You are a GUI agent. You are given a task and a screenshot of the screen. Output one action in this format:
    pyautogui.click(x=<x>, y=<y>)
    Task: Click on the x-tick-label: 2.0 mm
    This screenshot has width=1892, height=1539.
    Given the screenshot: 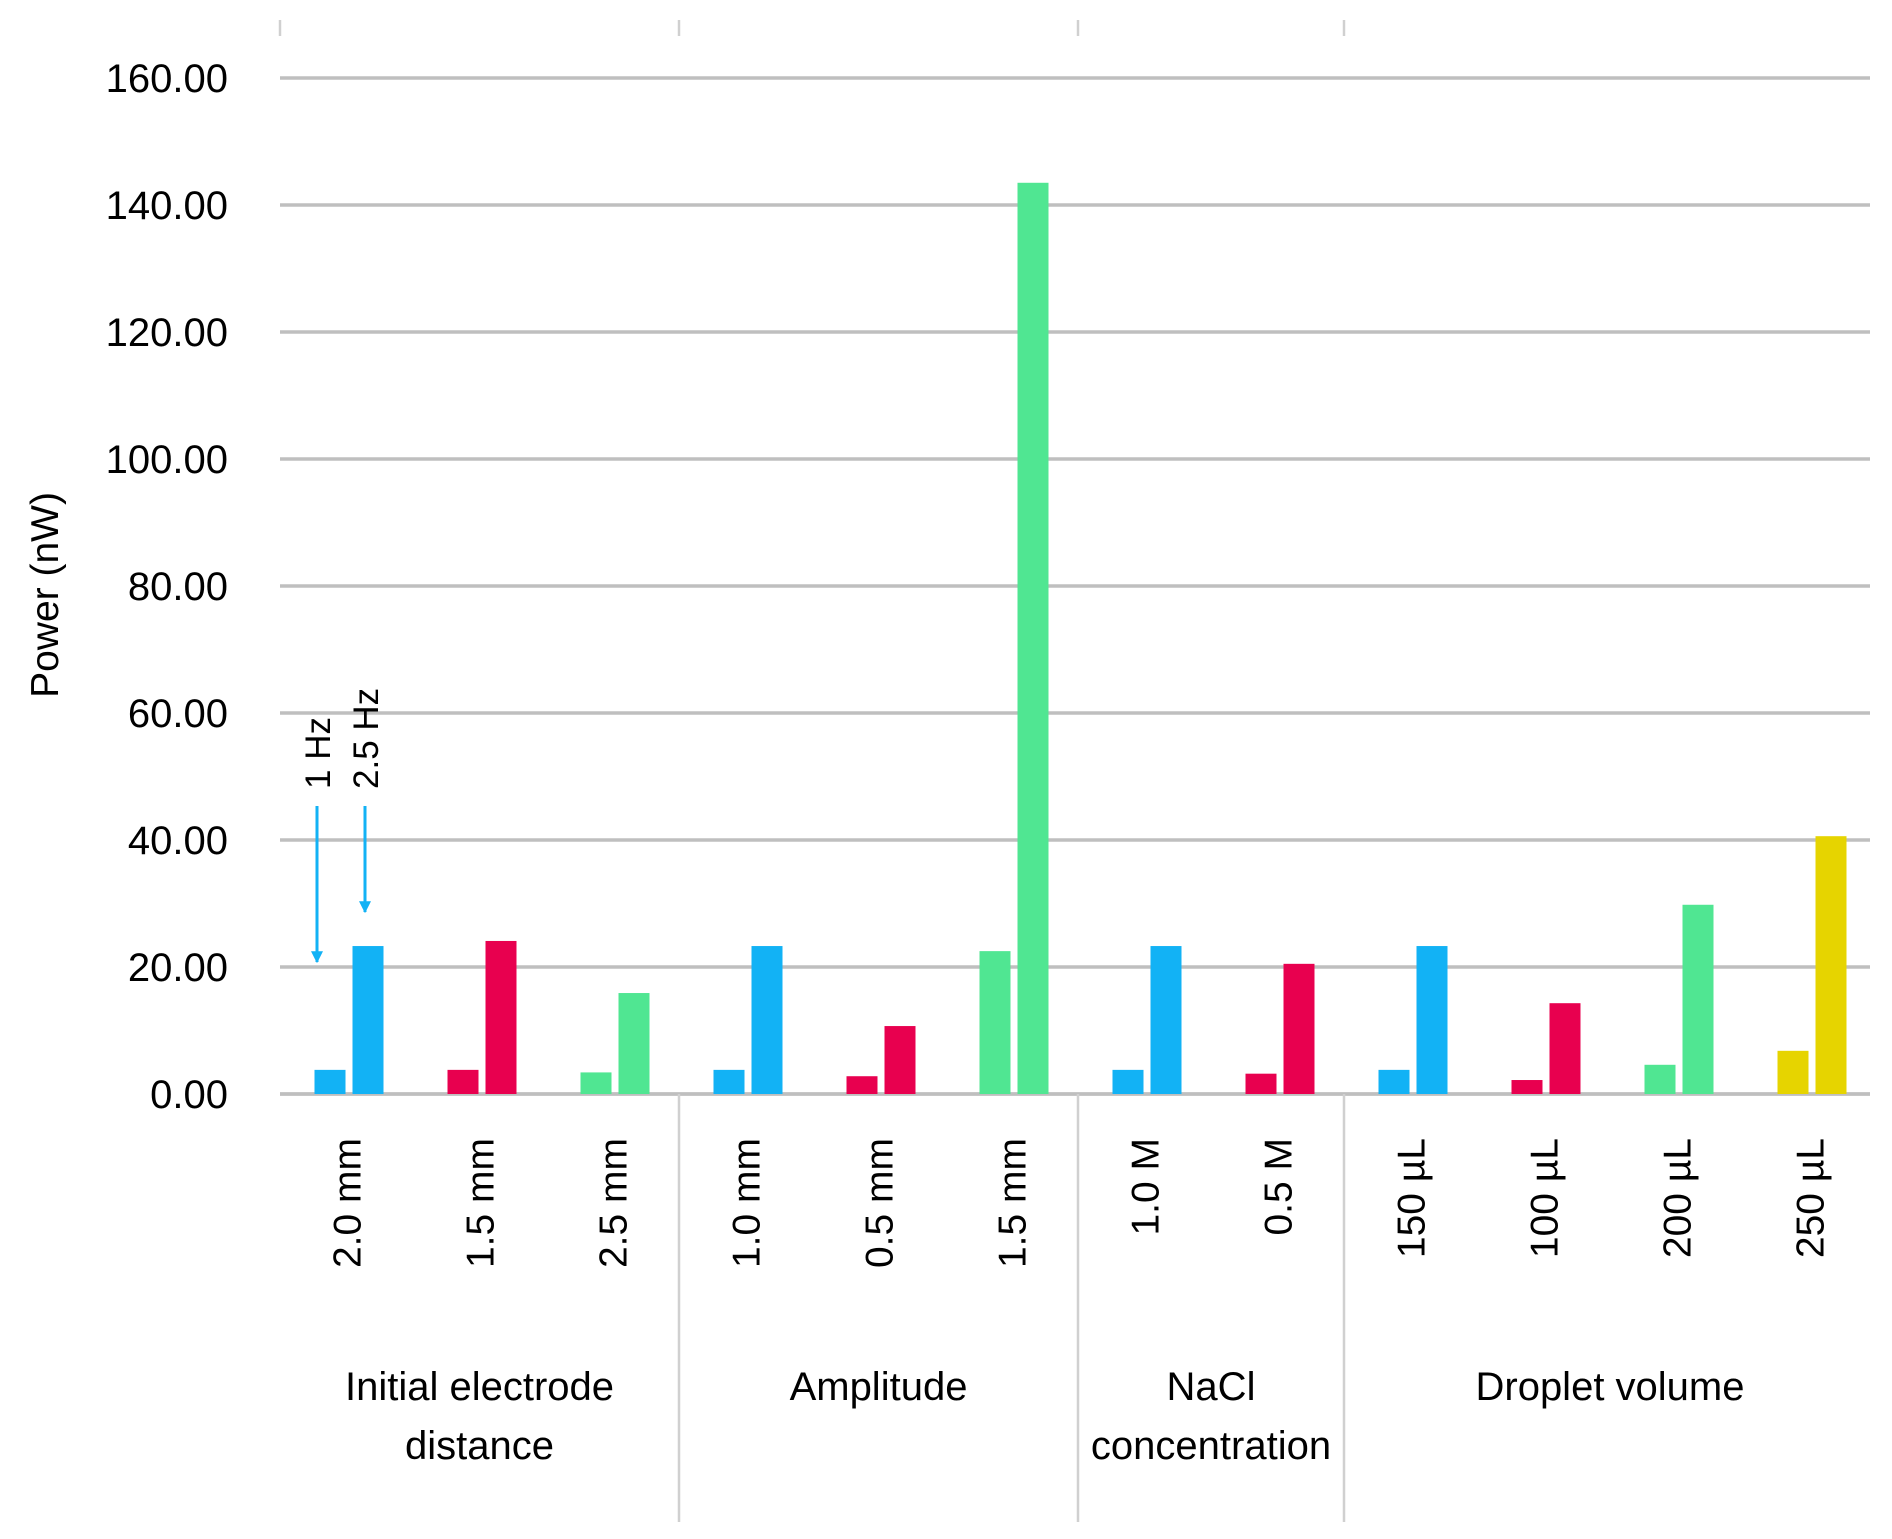 What is the action you would take?
    pyautogui.click(x=348, y=1203)
    